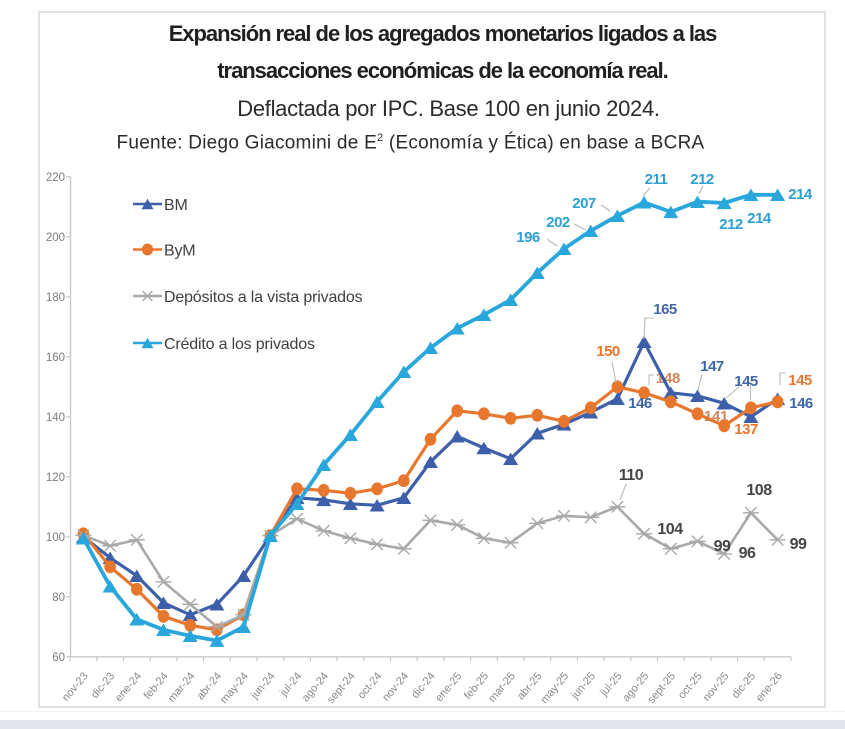 This screenshot has height=729, width=845. Describe the element at coordinates (128, 687) in the screenshot. I see `svg-text: ene-24` at that location.